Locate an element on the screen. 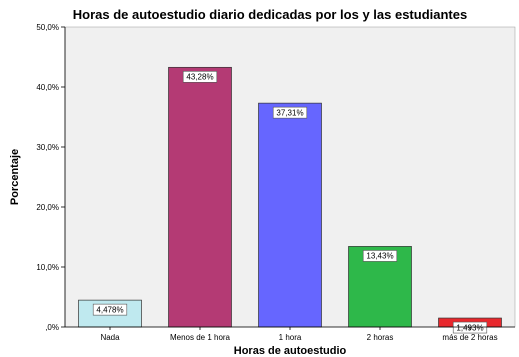 This screenshot has width=519, height=357. data-label: 37,31% is located at coordinates (289, 112).